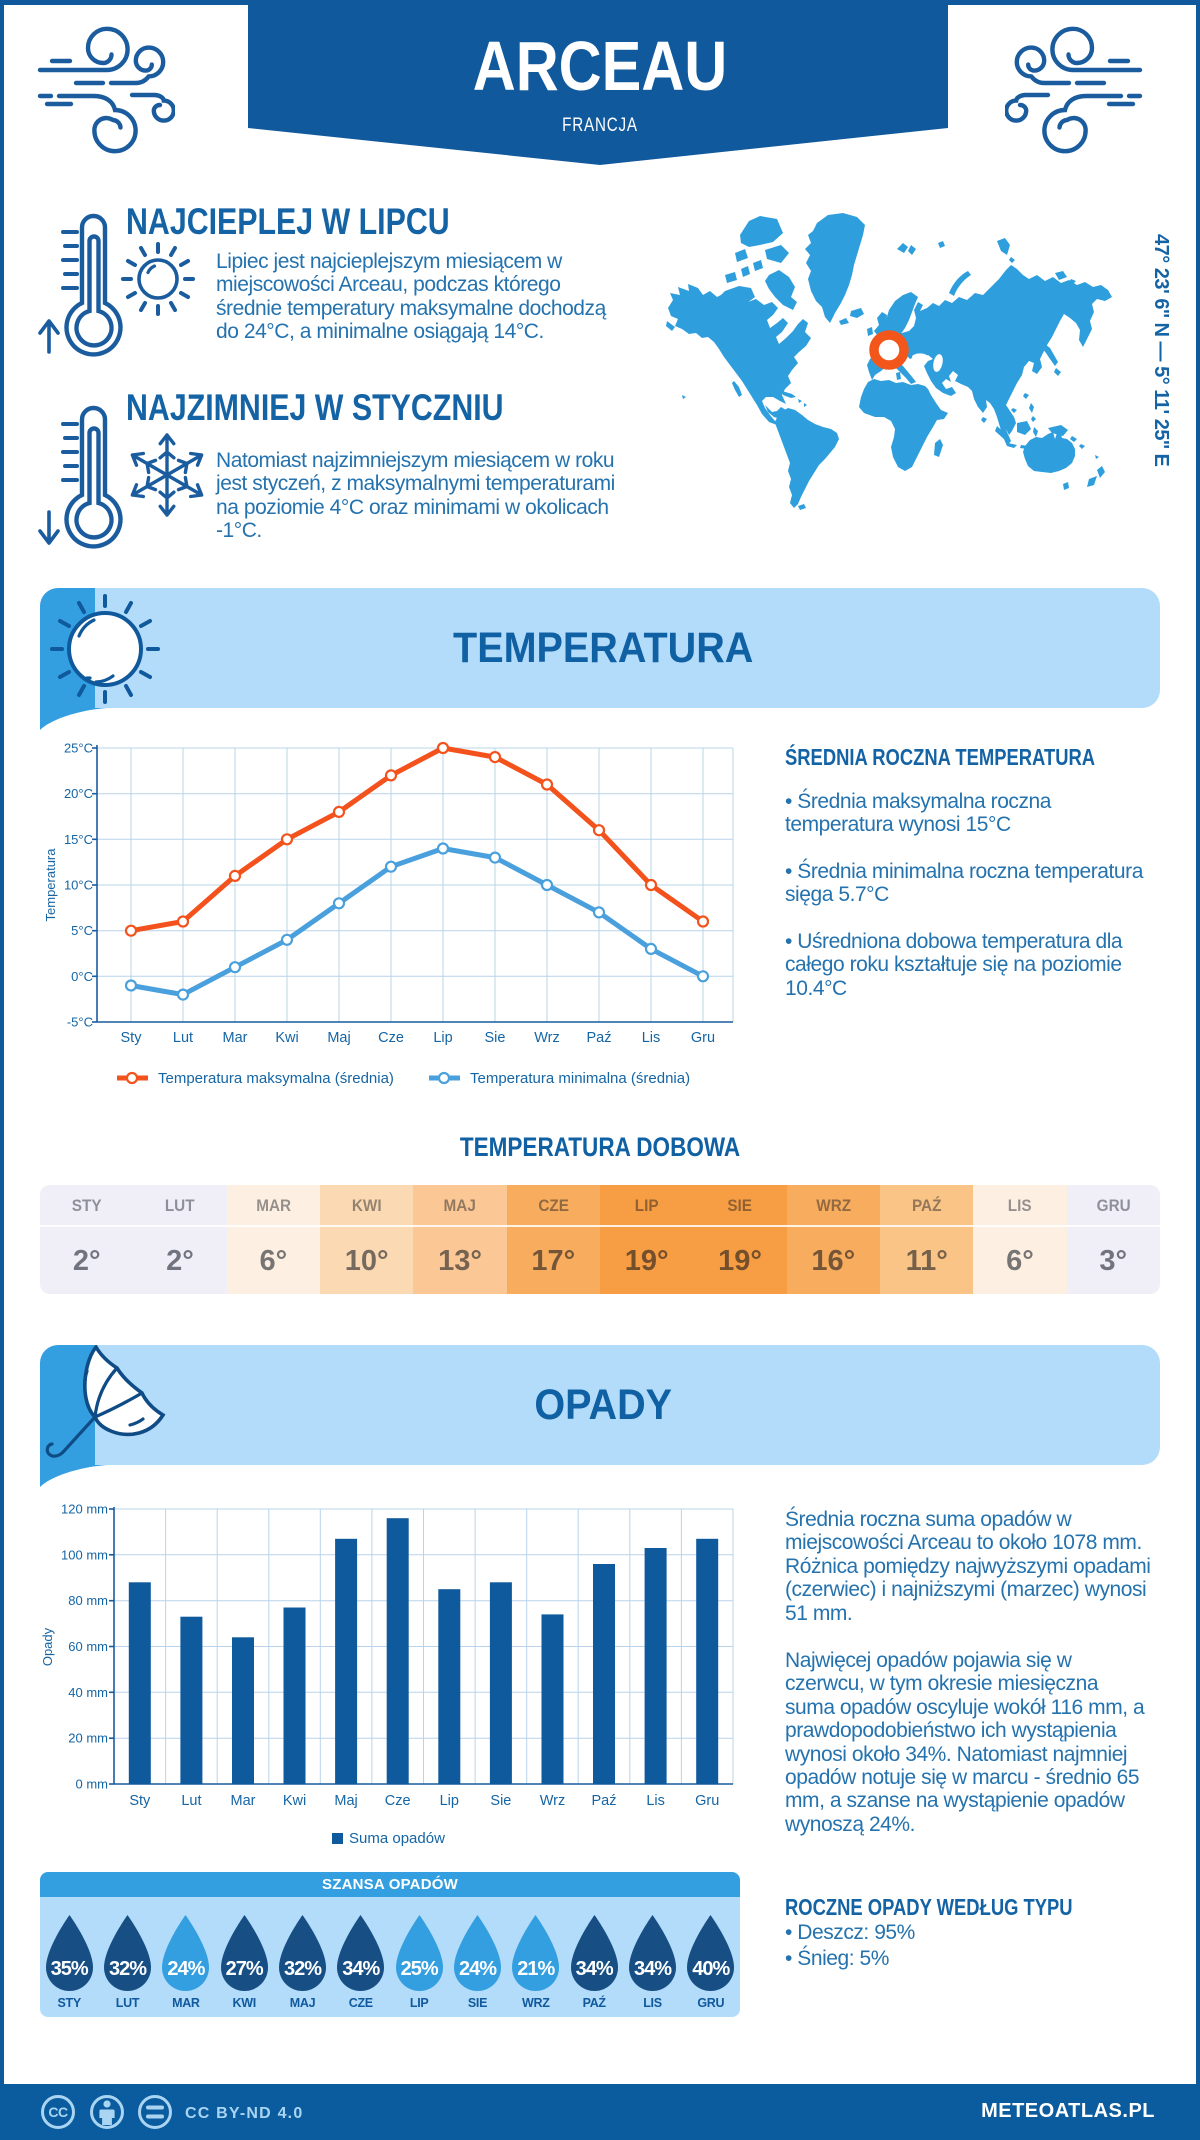 The image size is (1200, 2140). I want to click on svg-text: 60 mm, so click(88, 1646).